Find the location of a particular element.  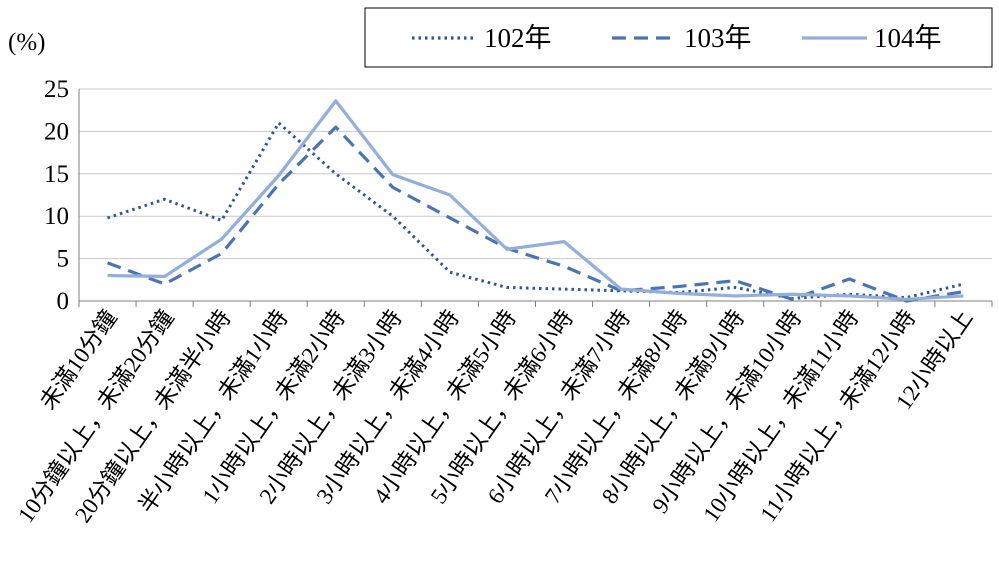

legend-label-2: 104年 is located at coordinates (908, 38).